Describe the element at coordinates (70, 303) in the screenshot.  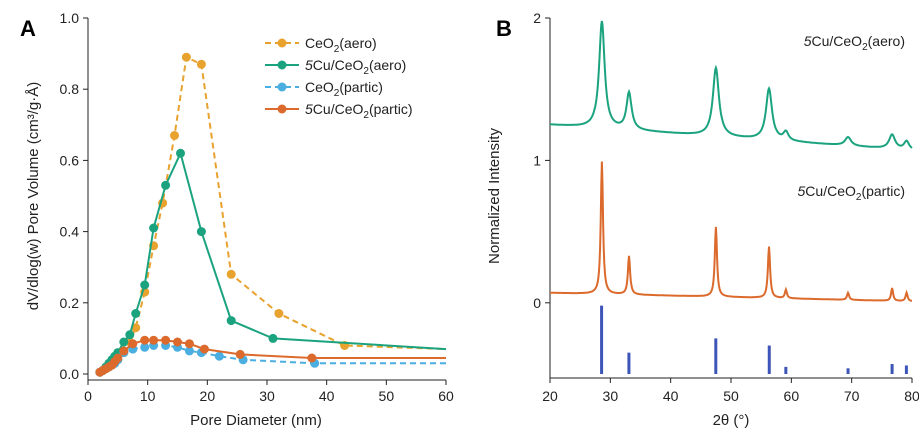
I see `panel-a-y-tick-label: 0.2` at that location.